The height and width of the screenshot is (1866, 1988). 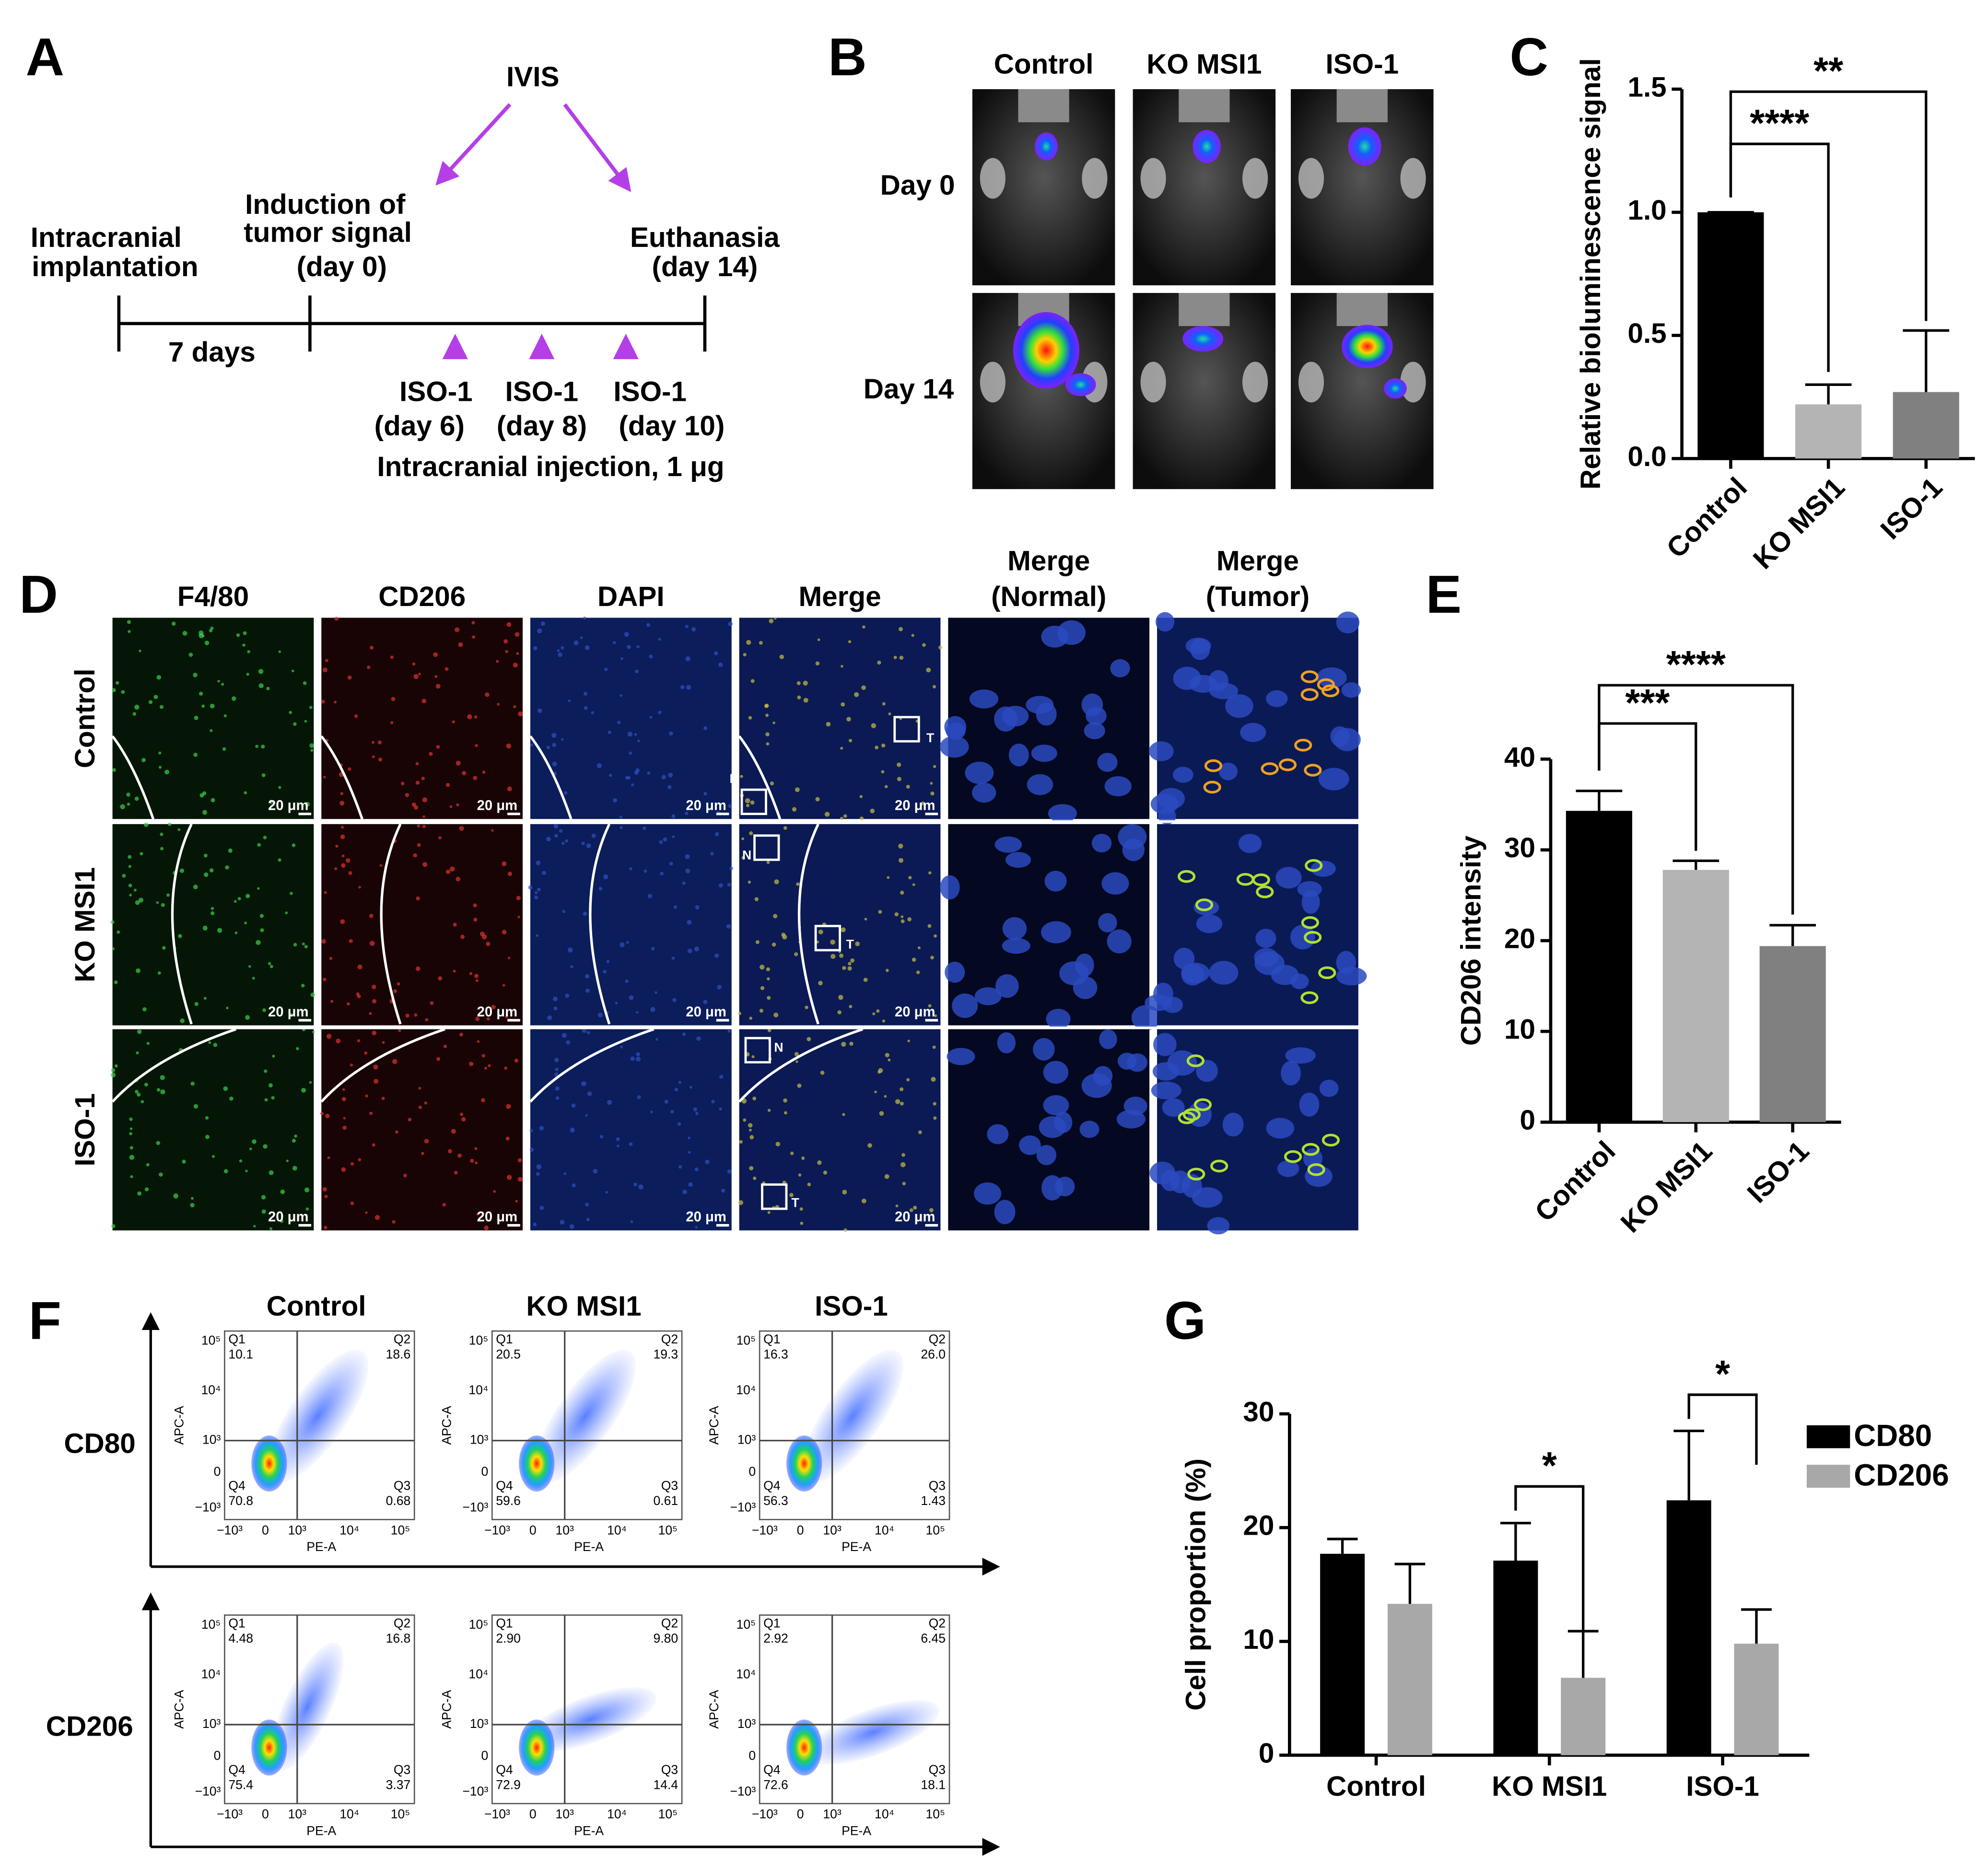 I want to click on quadrant-label: Q1, so click(x=237, y=1623).